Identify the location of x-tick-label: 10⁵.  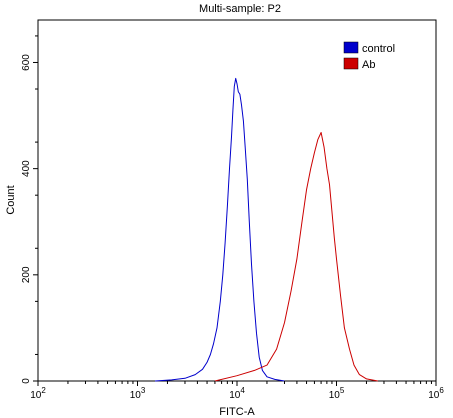
(337, 393).